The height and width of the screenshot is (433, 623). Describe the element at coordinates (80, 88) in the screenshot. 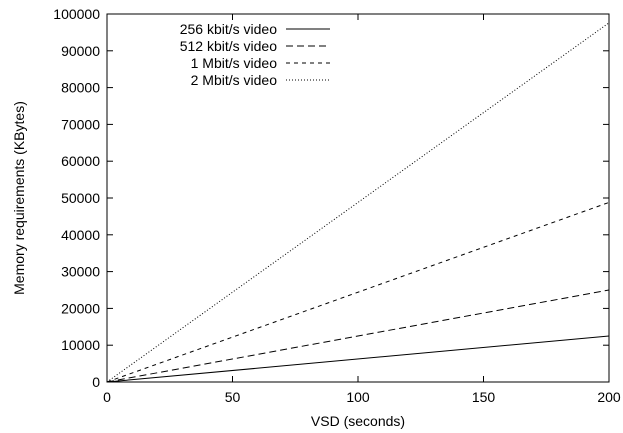

I see `y-tick-label: 80000` at that location.